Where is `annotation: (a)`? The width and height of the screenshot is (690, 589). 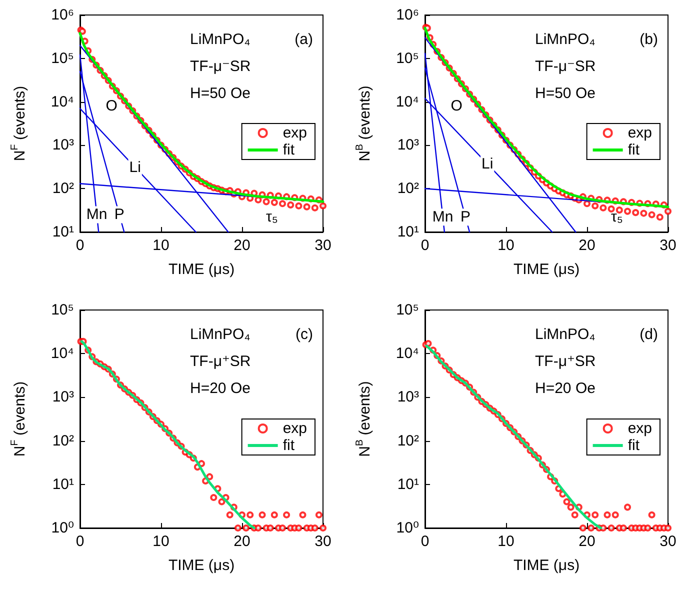 annotation: (a) is located at coordinates (304, 39).